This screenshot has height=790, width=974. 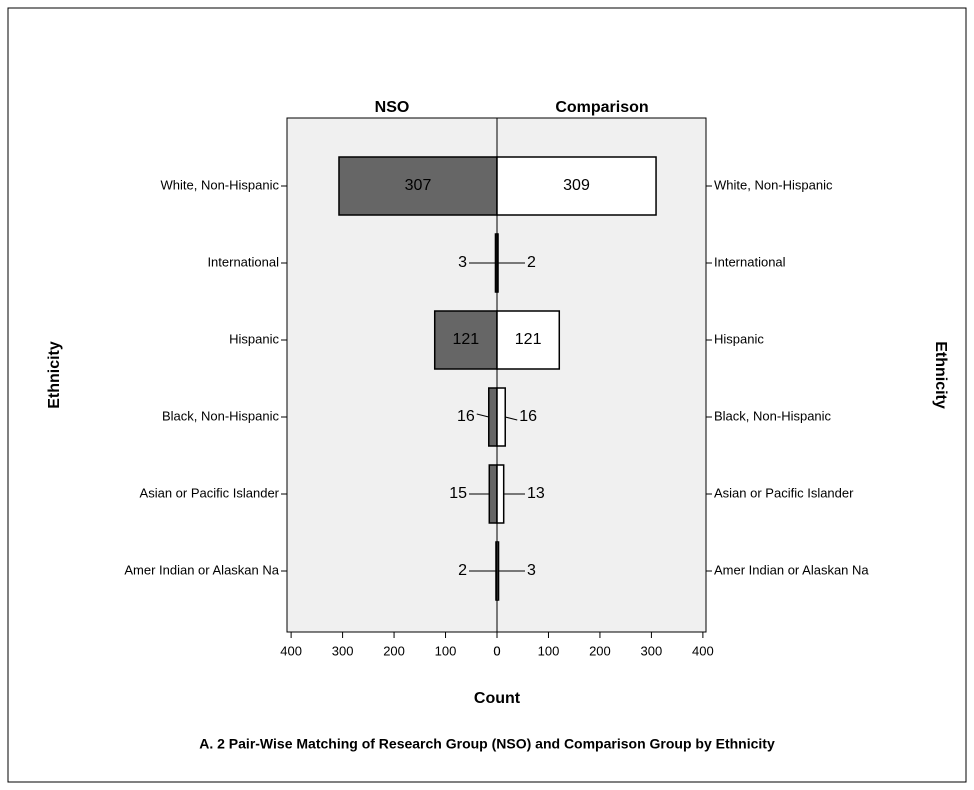 What do you see at coordinates (791, 569) in the screenshot?
I see `y-tick-label-right: Amer Indian or Alaskan Na` at bounding box center [791, 569].